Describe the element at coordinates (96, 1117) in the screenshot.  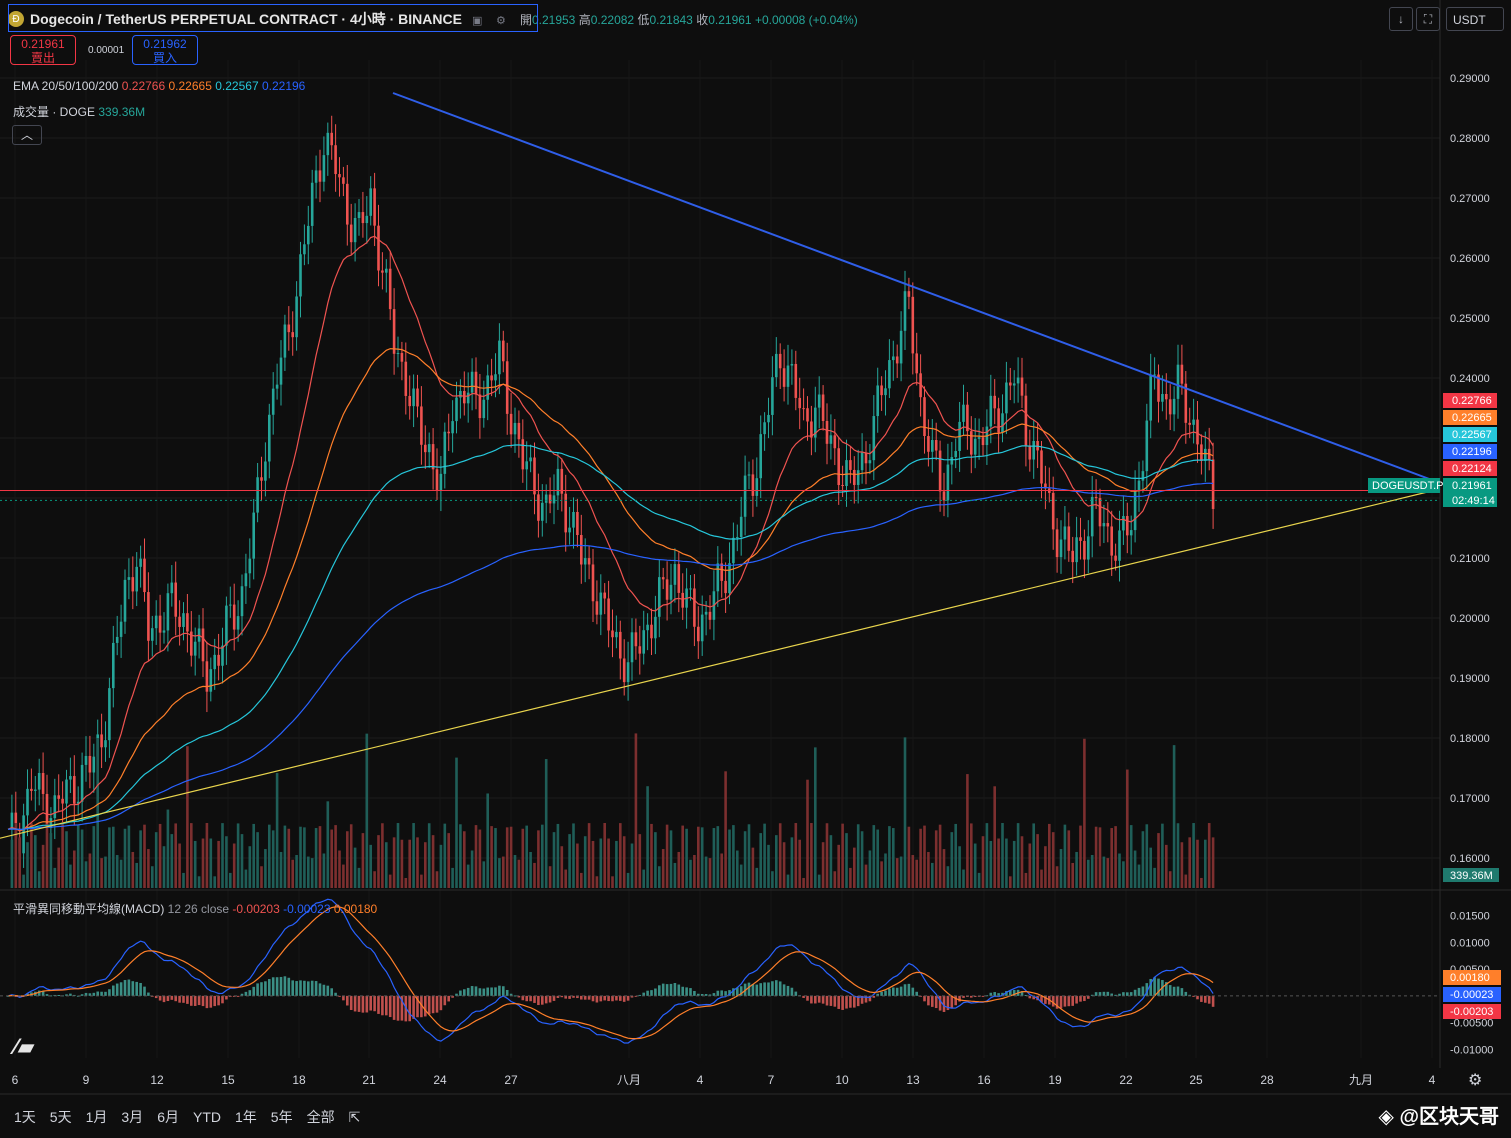
I see `range-1m: 1月` at that location.